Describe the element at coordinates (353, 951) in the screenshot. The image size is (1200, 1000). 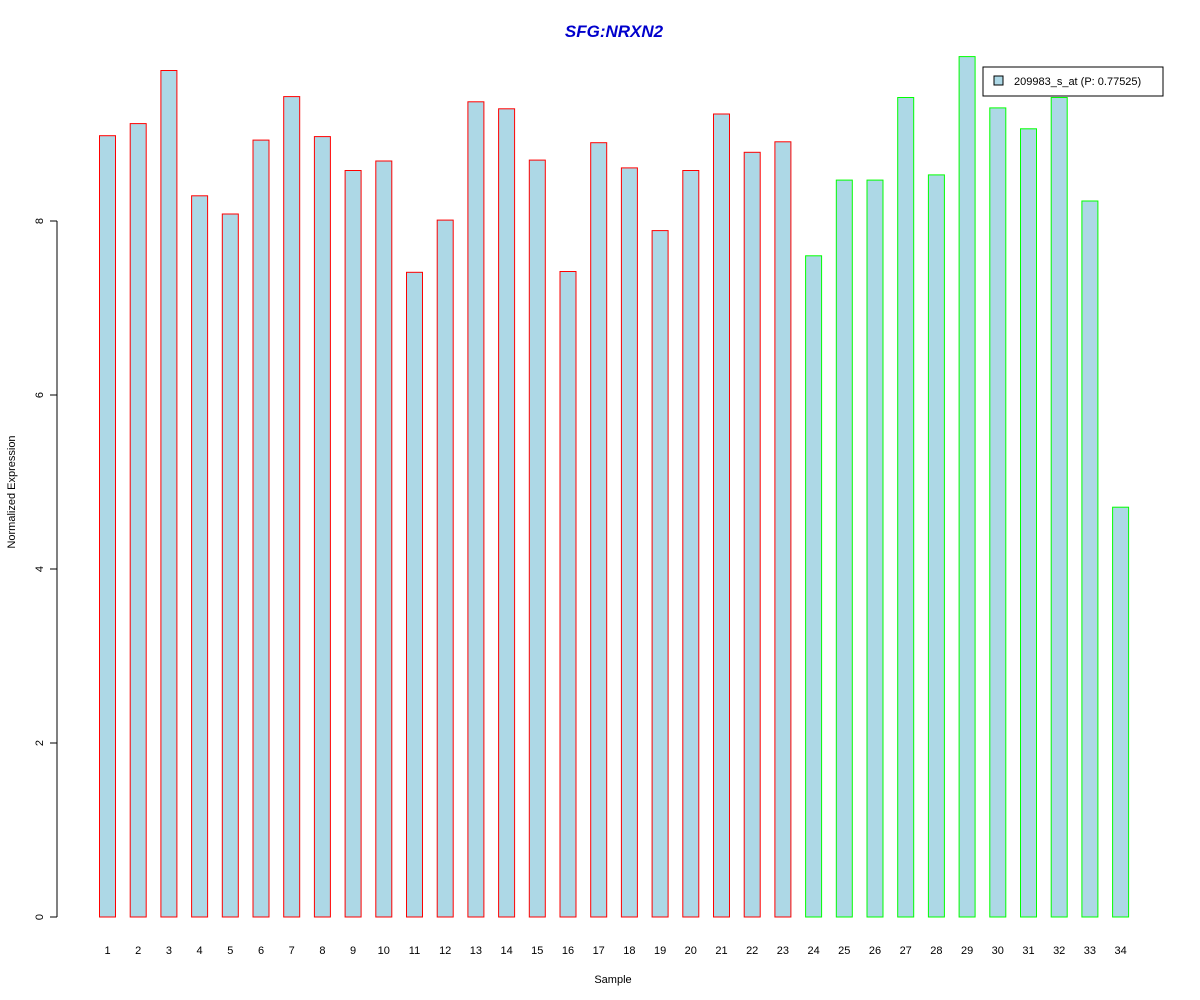
I see `x-tick-label: 9` at that location.